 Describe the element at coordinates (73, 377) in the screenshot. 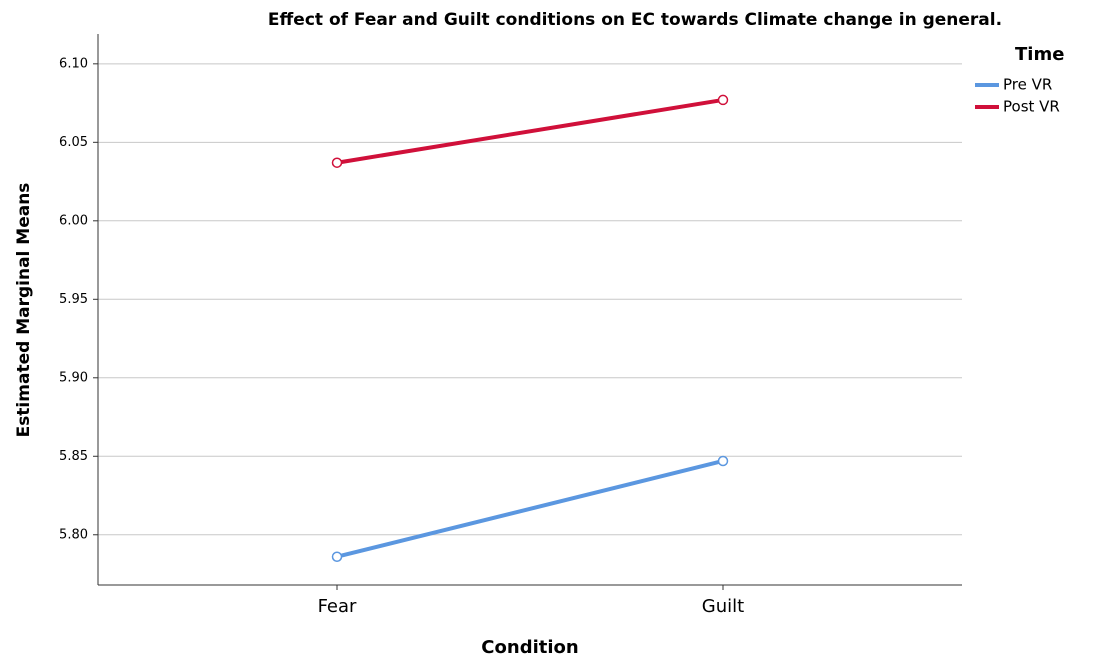

I see `y-tick-label: 5.90` at that location.